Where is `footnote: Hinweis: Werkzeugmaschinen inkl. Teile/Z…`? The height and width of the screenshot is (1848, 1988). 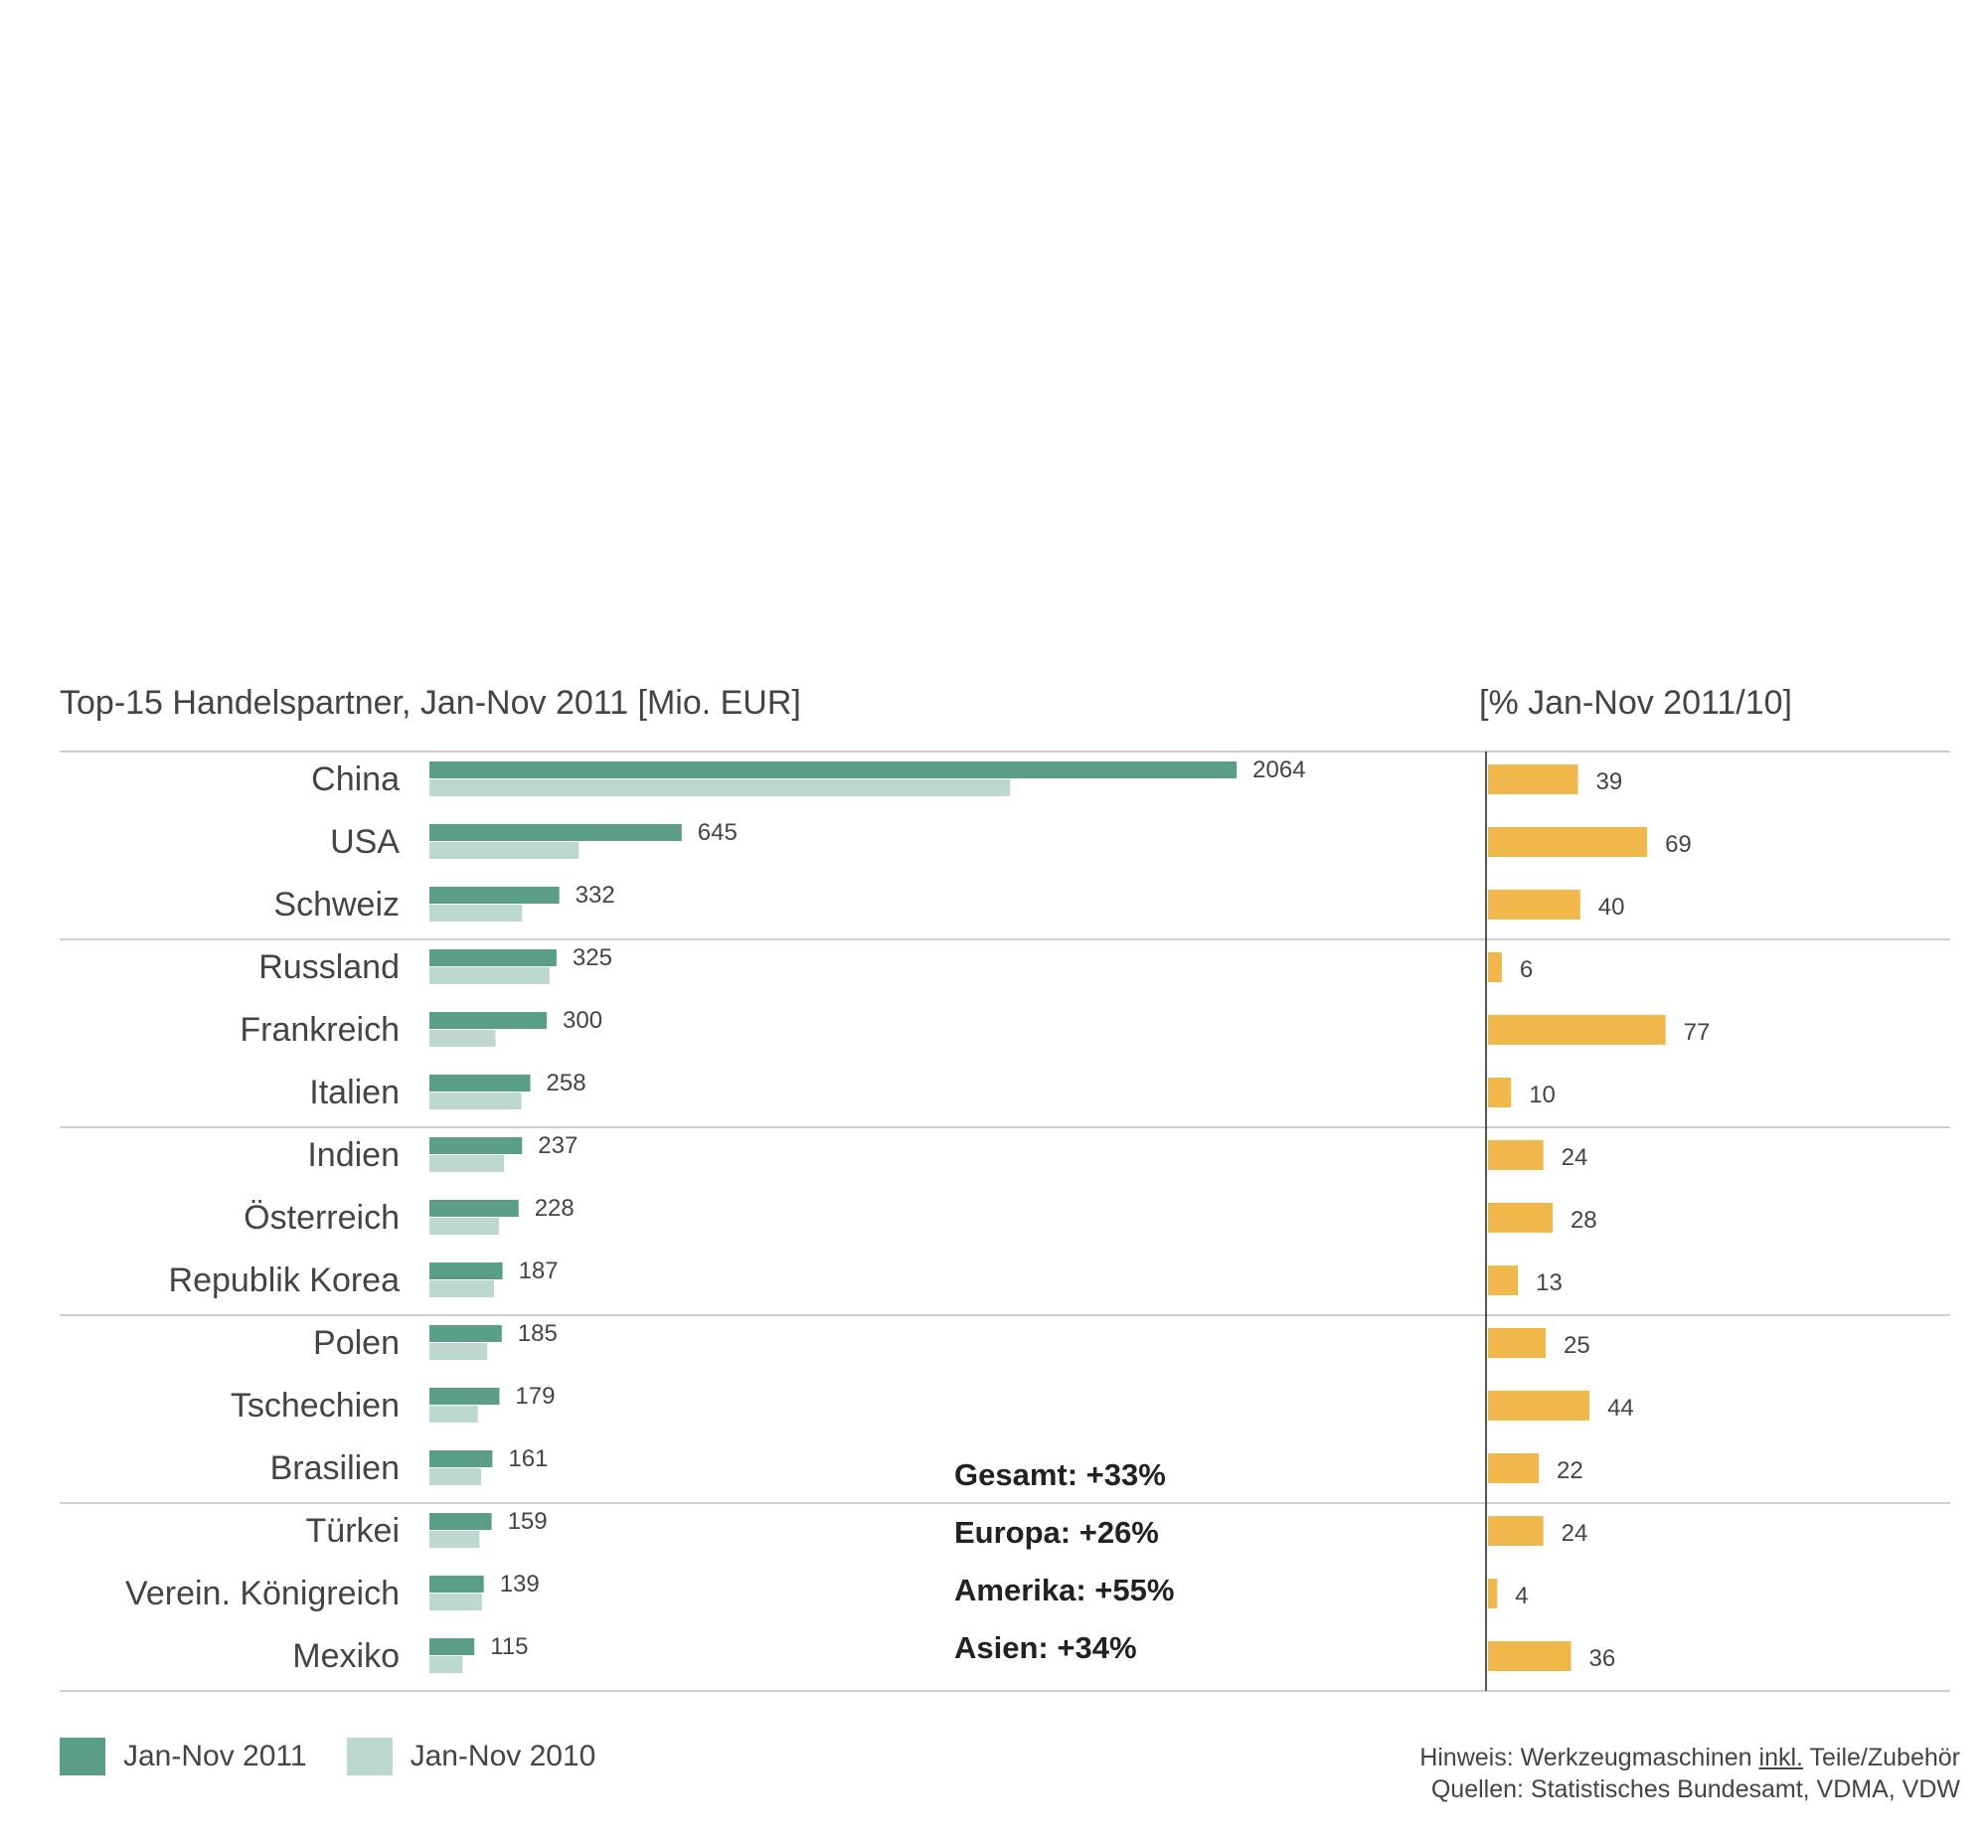
footnote: Hinweis: Werkzeugmaschinen inkl. Teile/Z… is located at coordinates (1689, 1773).